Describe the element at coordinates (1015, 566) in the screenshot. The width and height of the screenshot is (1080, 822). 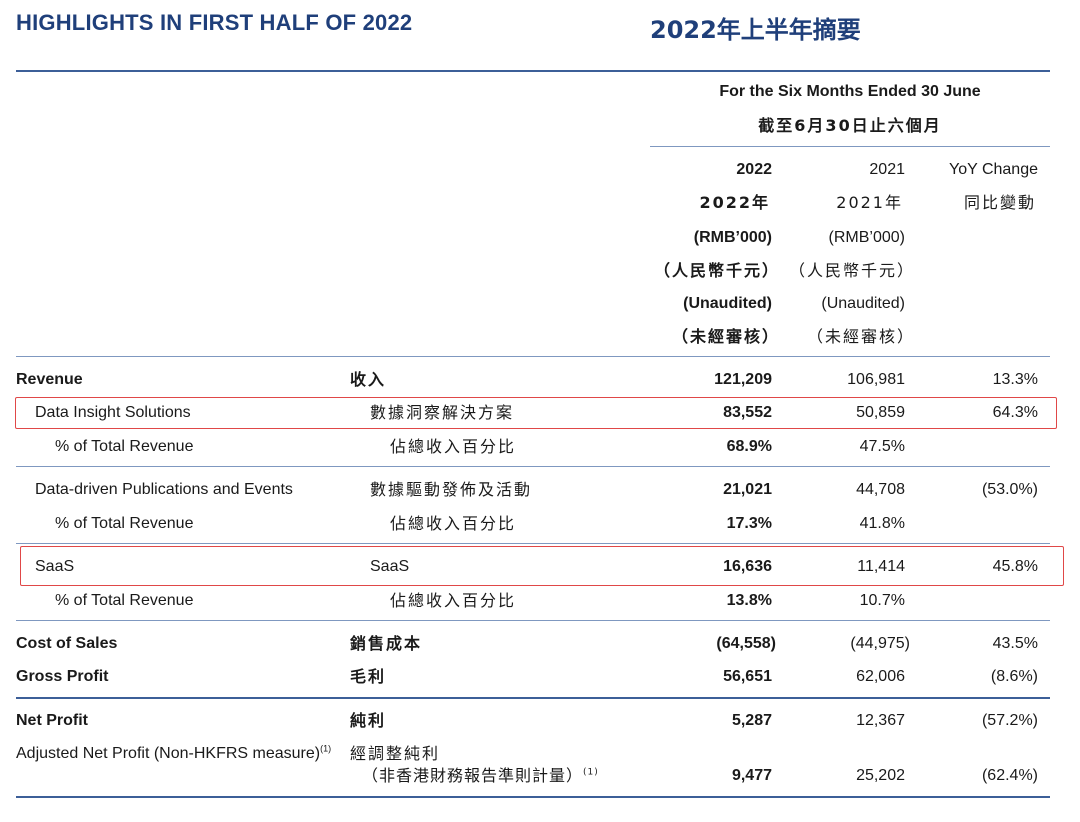
I see `row-saas-yoy: 45.8%` at that location.